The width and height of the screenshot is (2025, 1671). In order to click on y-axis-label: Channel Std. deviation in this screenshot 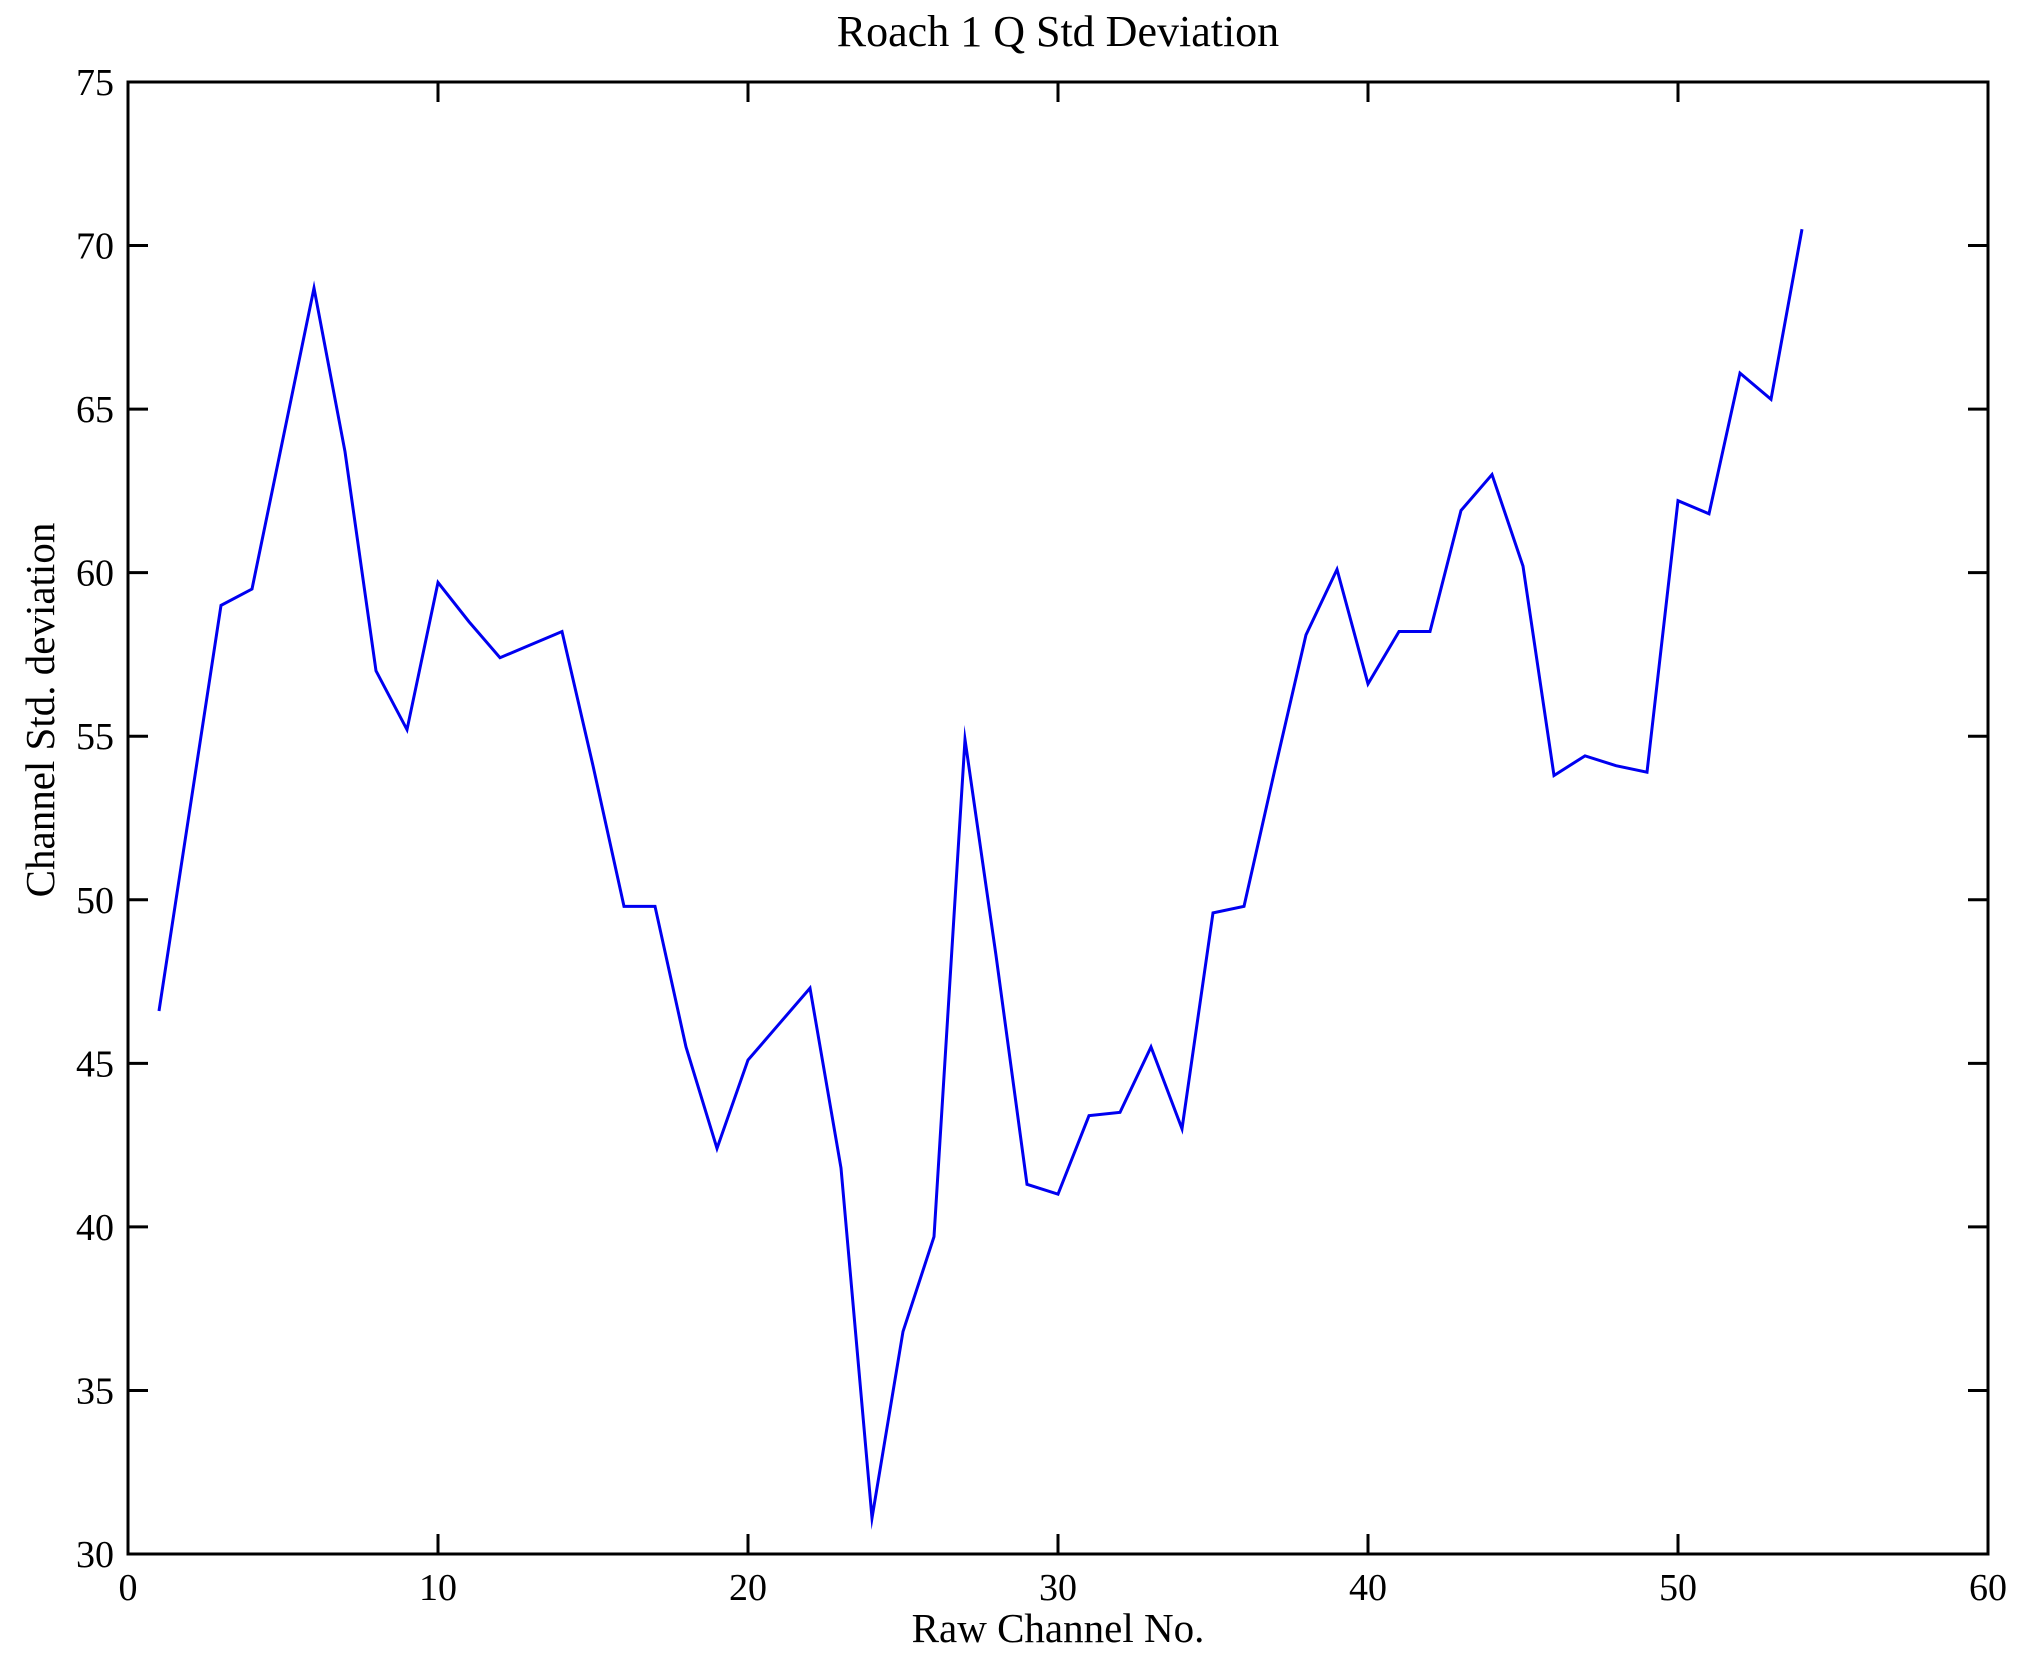, I will do `click(40, 710)`.